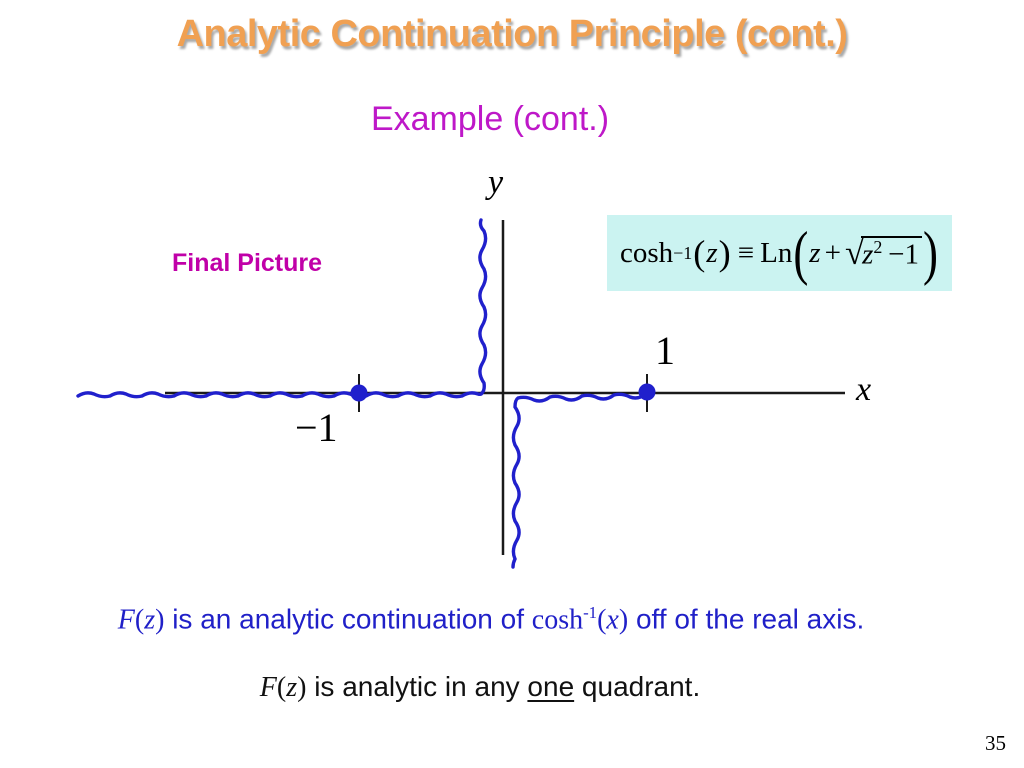  I want to click on caption1-lparen: (, so click(139, 620).